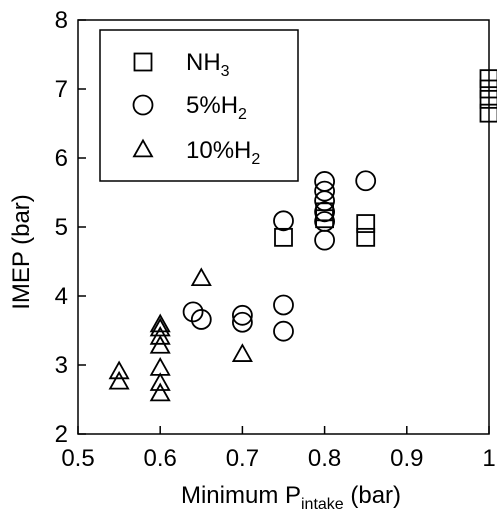  I want to click on legend-label-main: 10%H, so click(218, 150).